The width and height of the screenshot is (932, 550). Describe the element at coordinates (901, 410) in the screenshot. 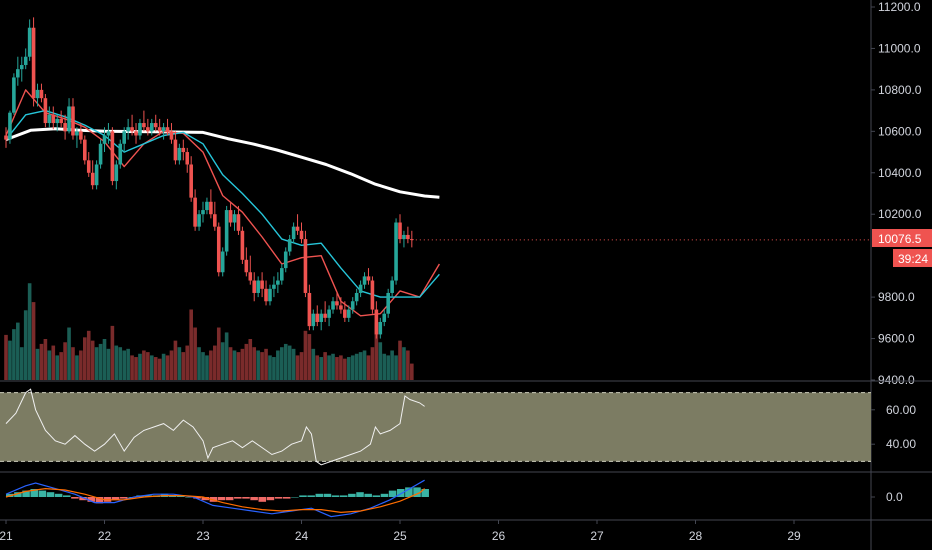

I see `rsi-tick-label: 60.00` at that location.